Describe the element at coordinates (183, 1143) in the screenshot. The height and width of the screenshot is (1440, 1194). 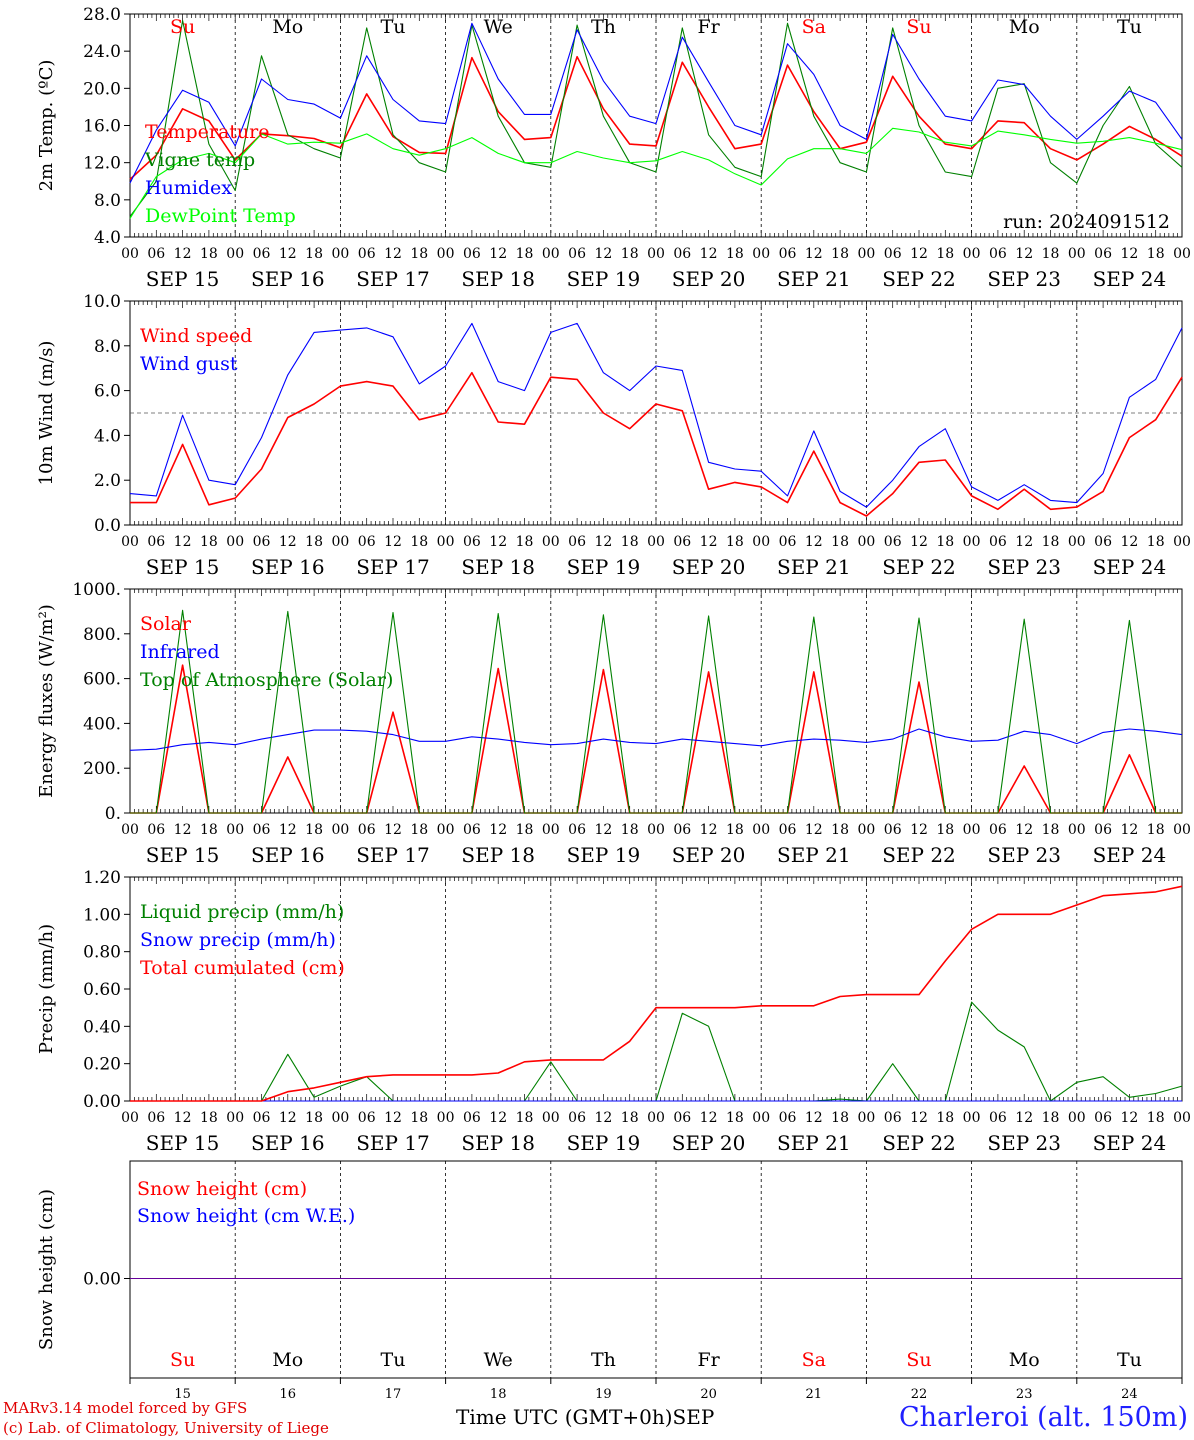
I see `date-label: SEP 15` at that location.